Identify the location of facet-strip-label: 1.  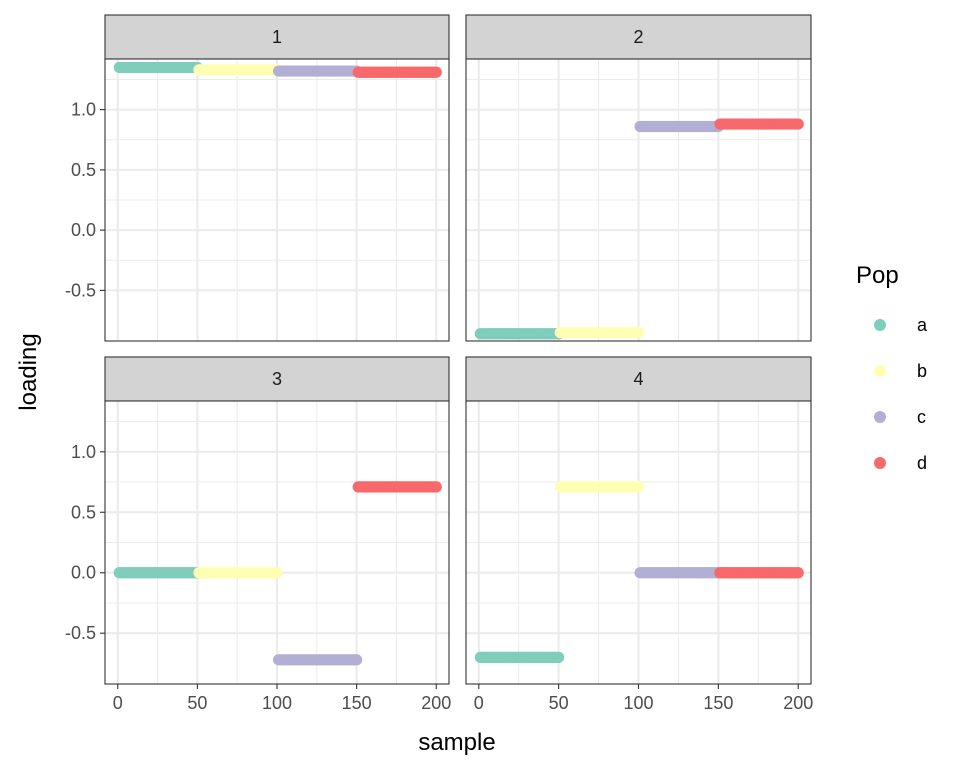
(277, 37).